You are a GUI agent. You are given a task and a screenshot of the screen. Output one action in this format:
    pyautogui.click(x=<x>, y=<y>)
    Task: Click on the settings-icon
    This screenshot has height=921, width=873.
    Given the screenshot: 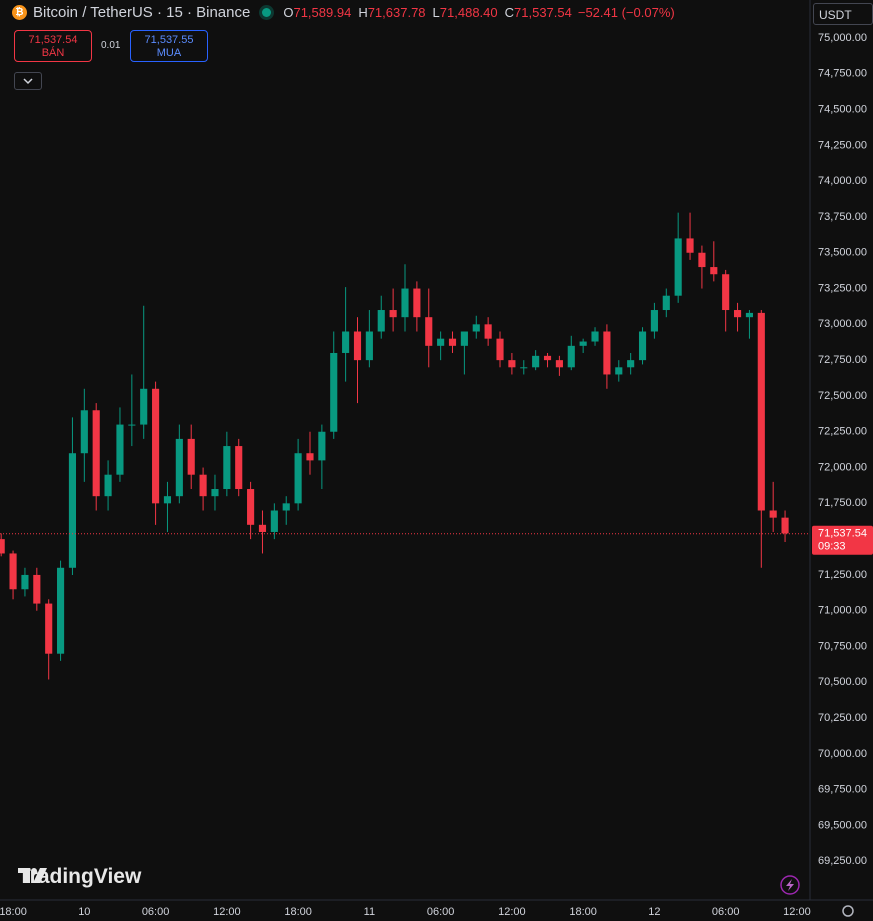 What is the action you would take?
    pyautogui.click(x=848, y=911)
    